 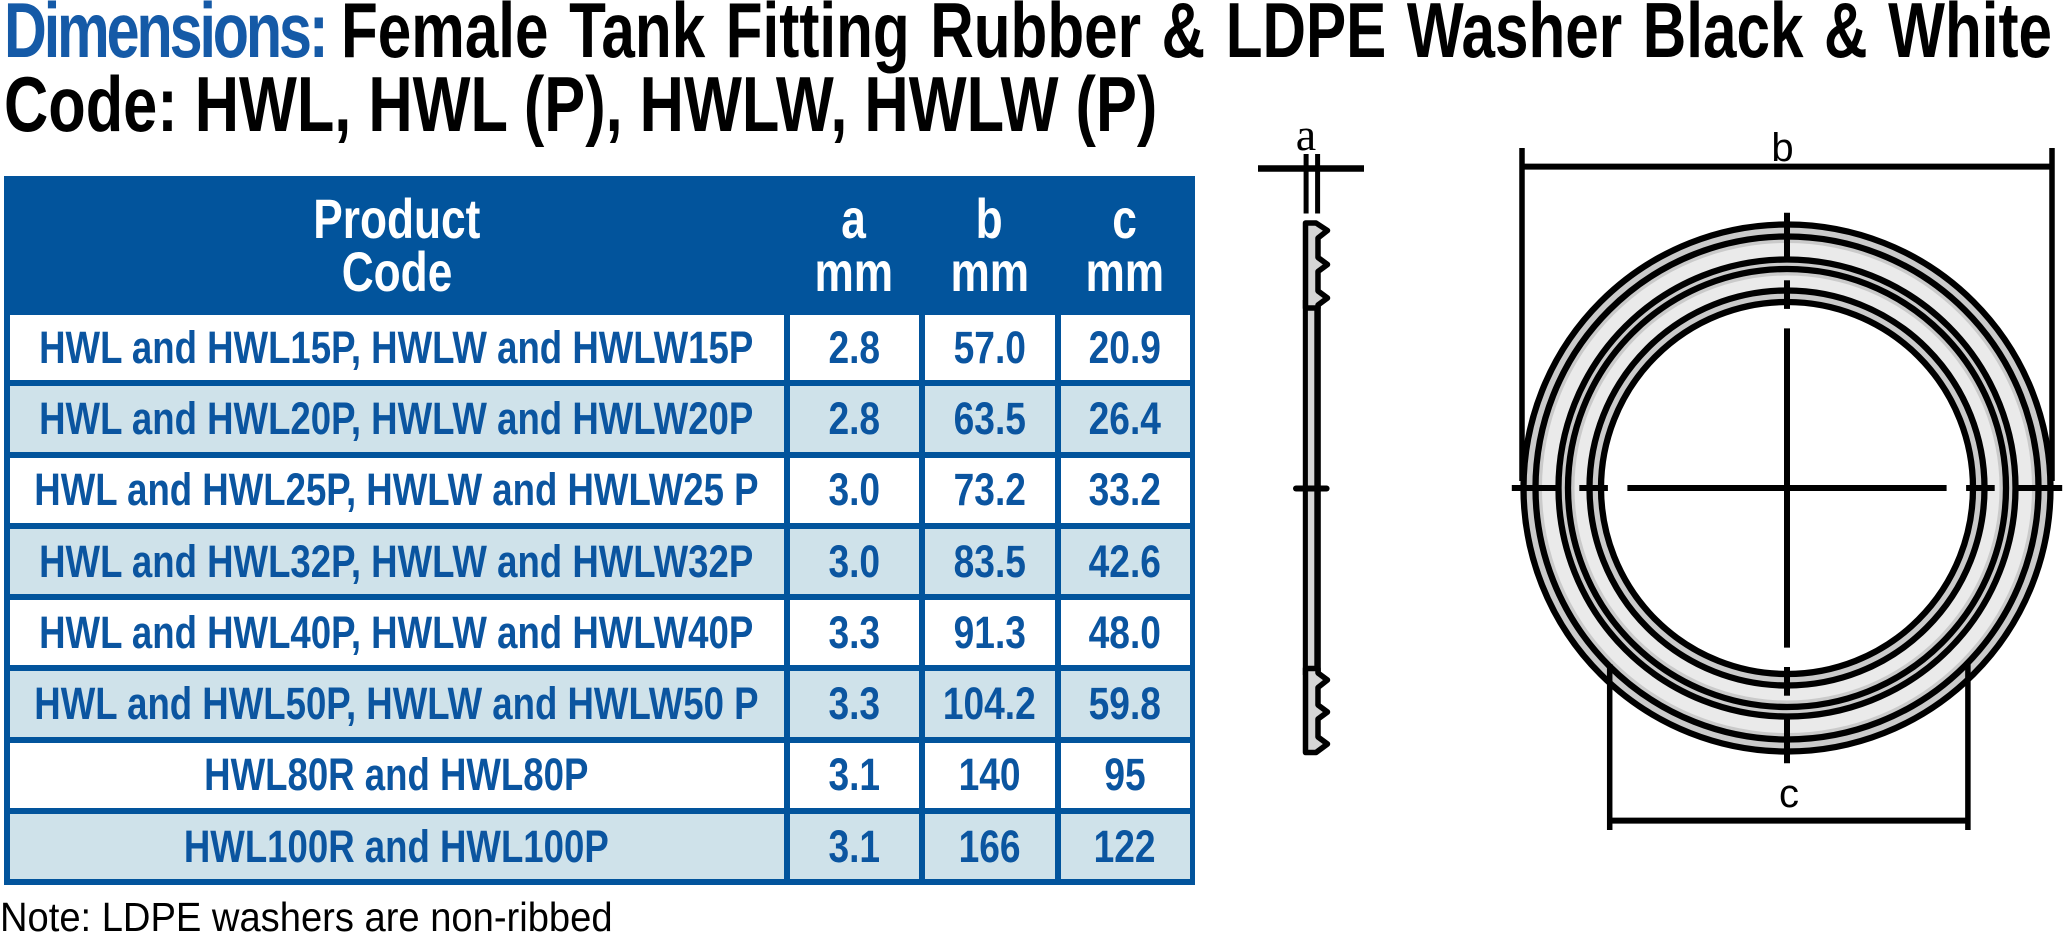 I want to click on svg-text: c, so click(x=1789, y=794).